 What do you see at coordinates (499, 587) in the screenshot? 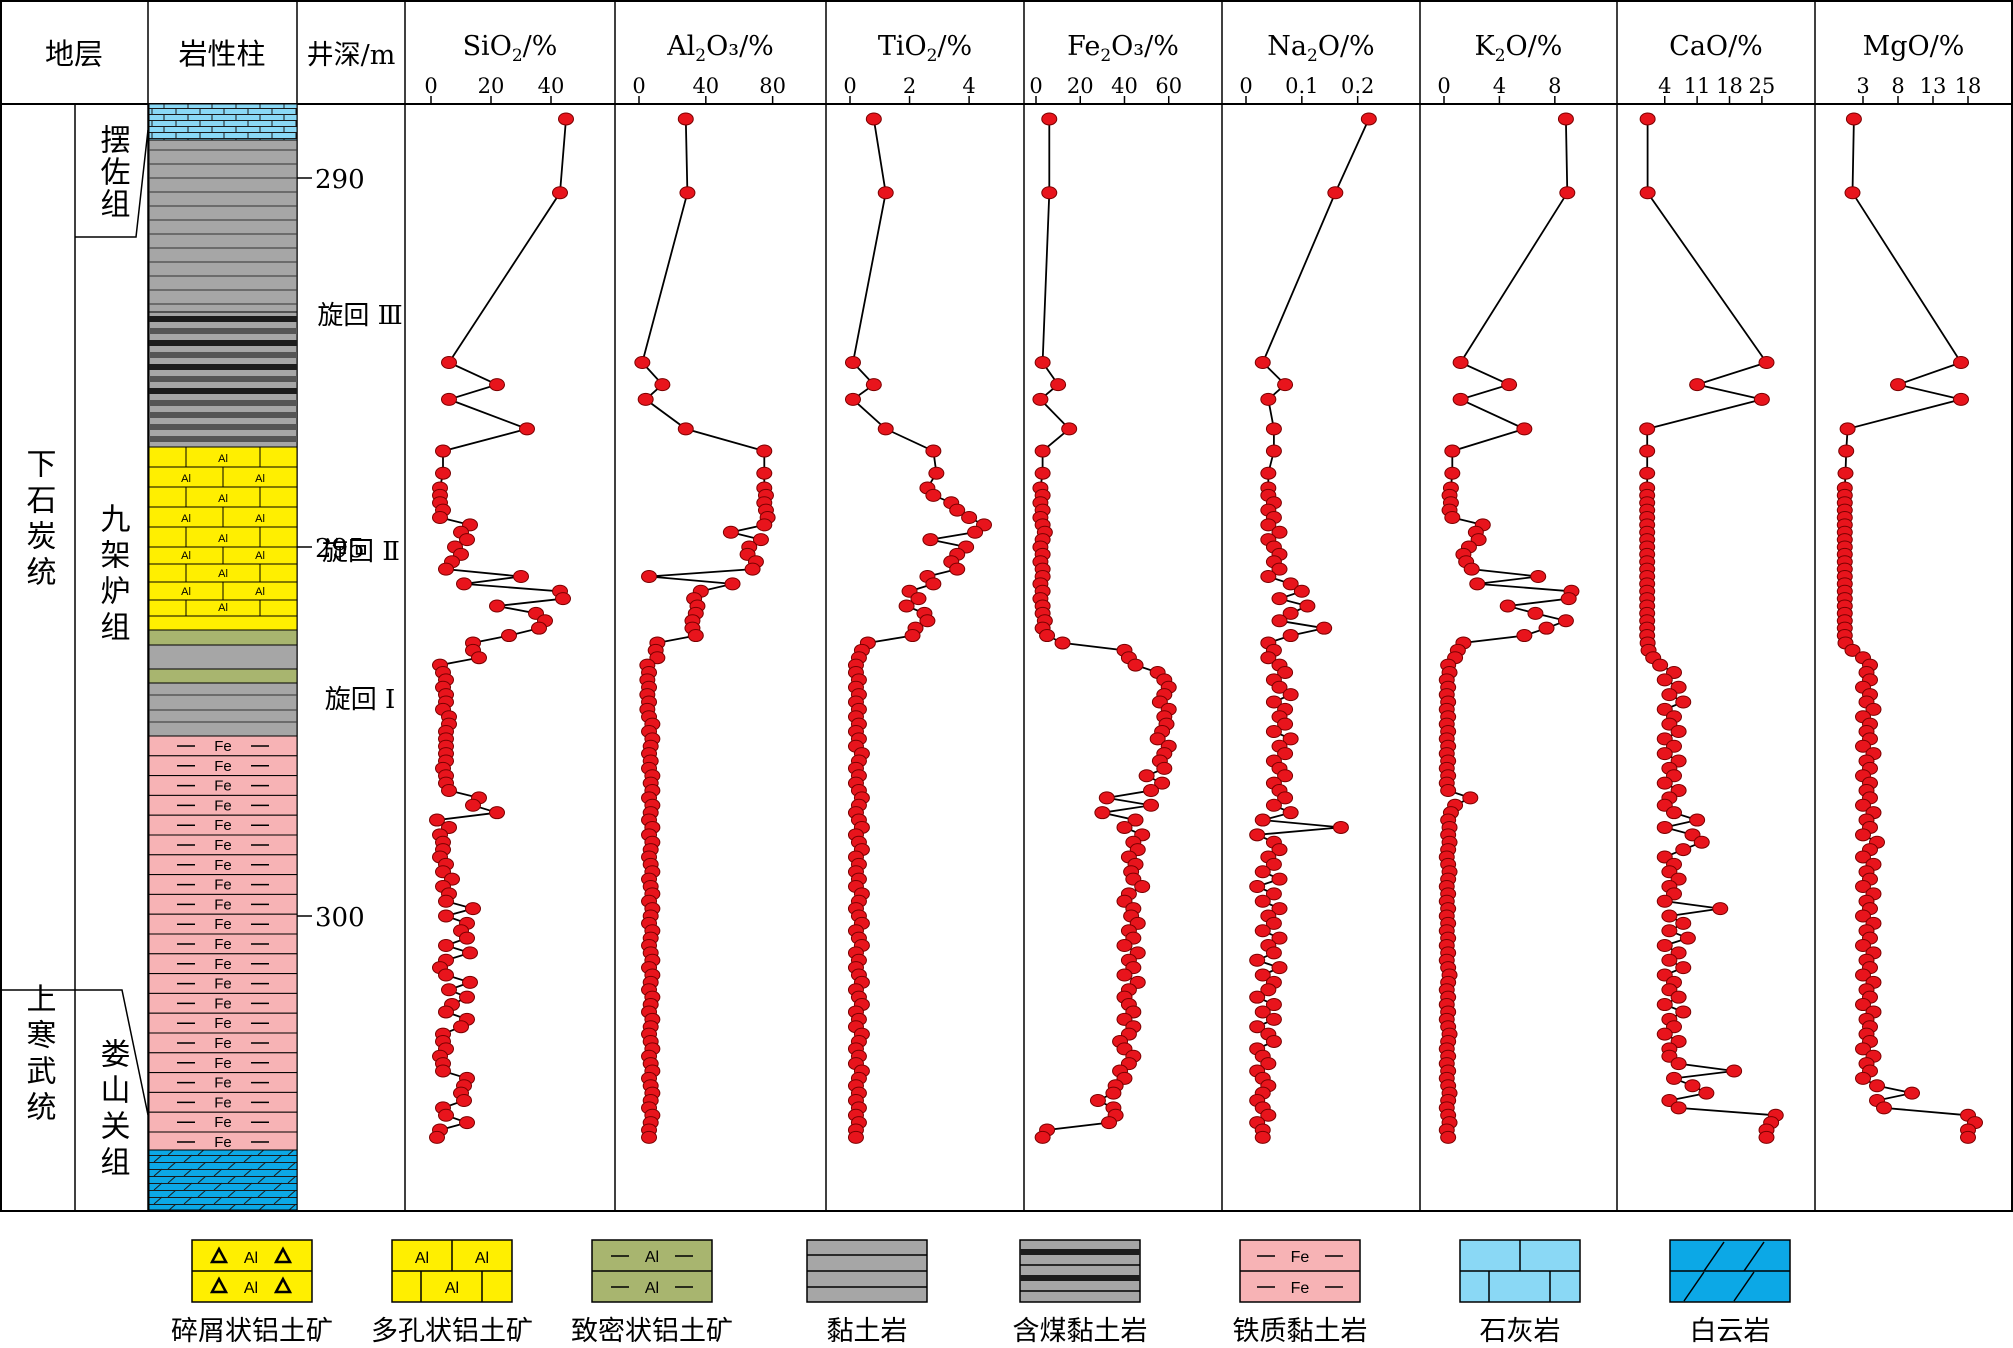
I see `panel-sio2: SiO2/% 0 20 40` at bounding box center [499, 587].